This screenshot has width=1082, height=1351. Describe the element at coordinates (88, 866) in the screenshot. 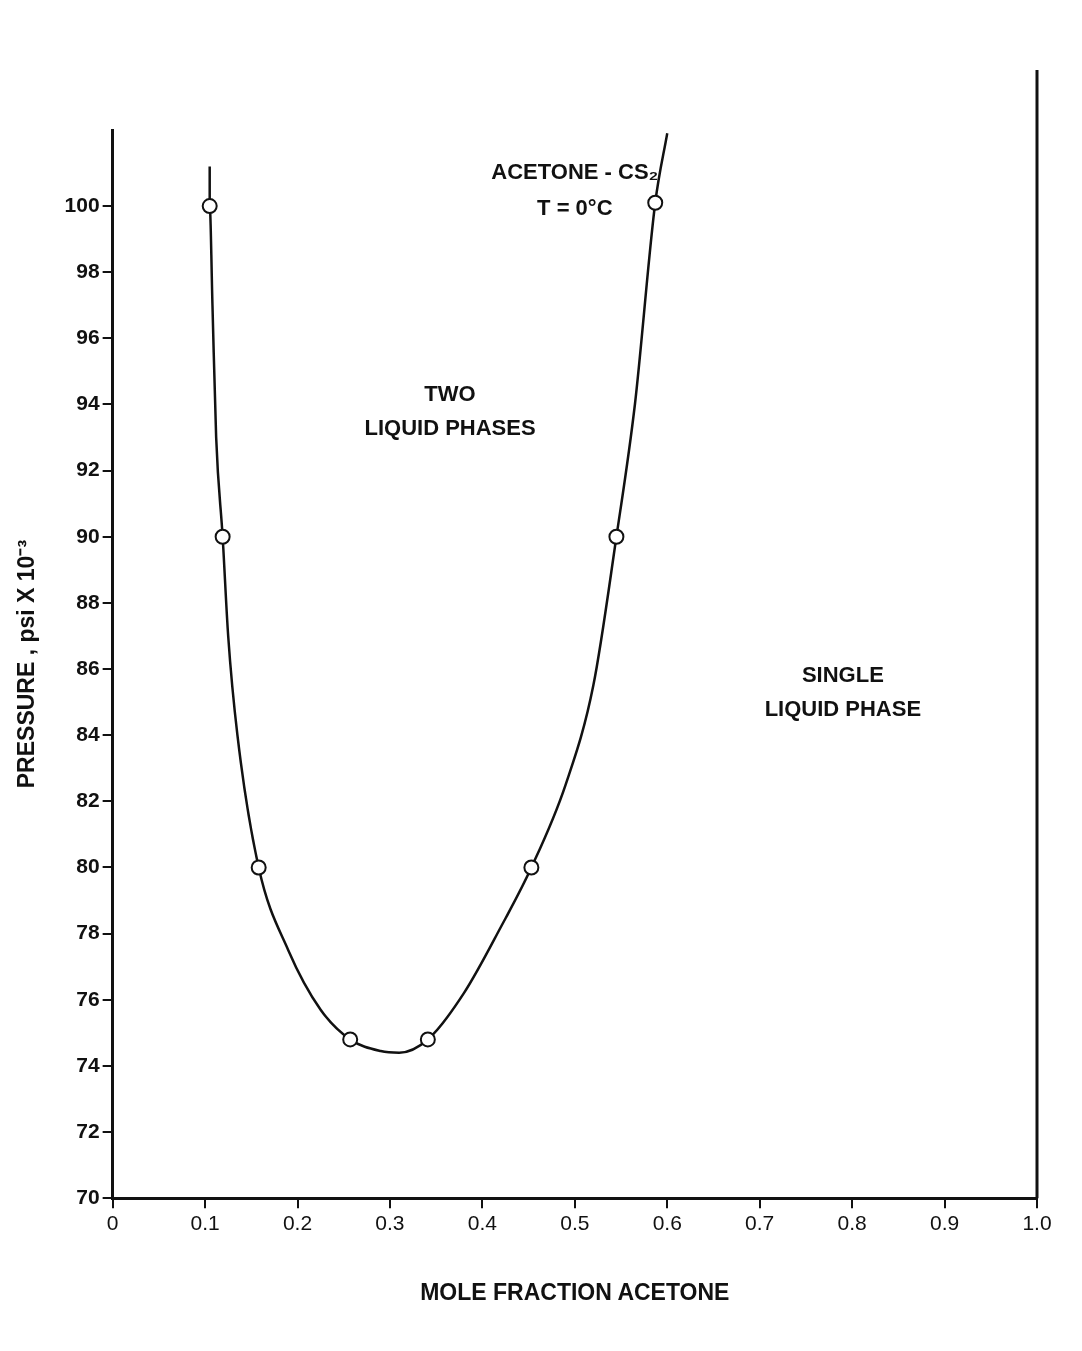

I see `y-tick-label: 80` at that location.